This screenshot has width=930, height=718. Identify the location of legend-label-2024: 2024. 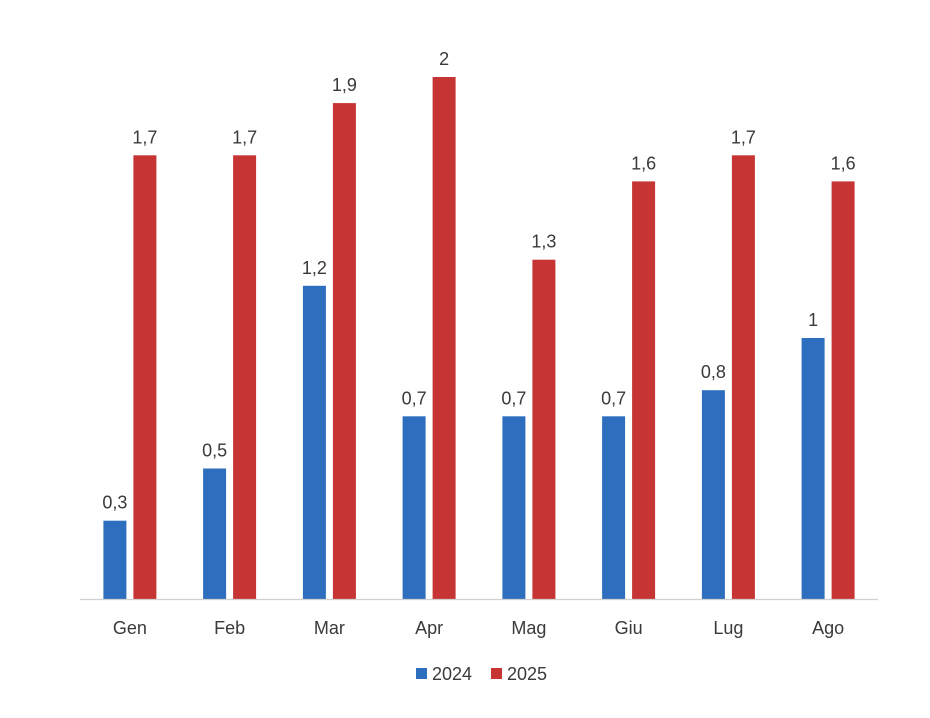
(452, 674).